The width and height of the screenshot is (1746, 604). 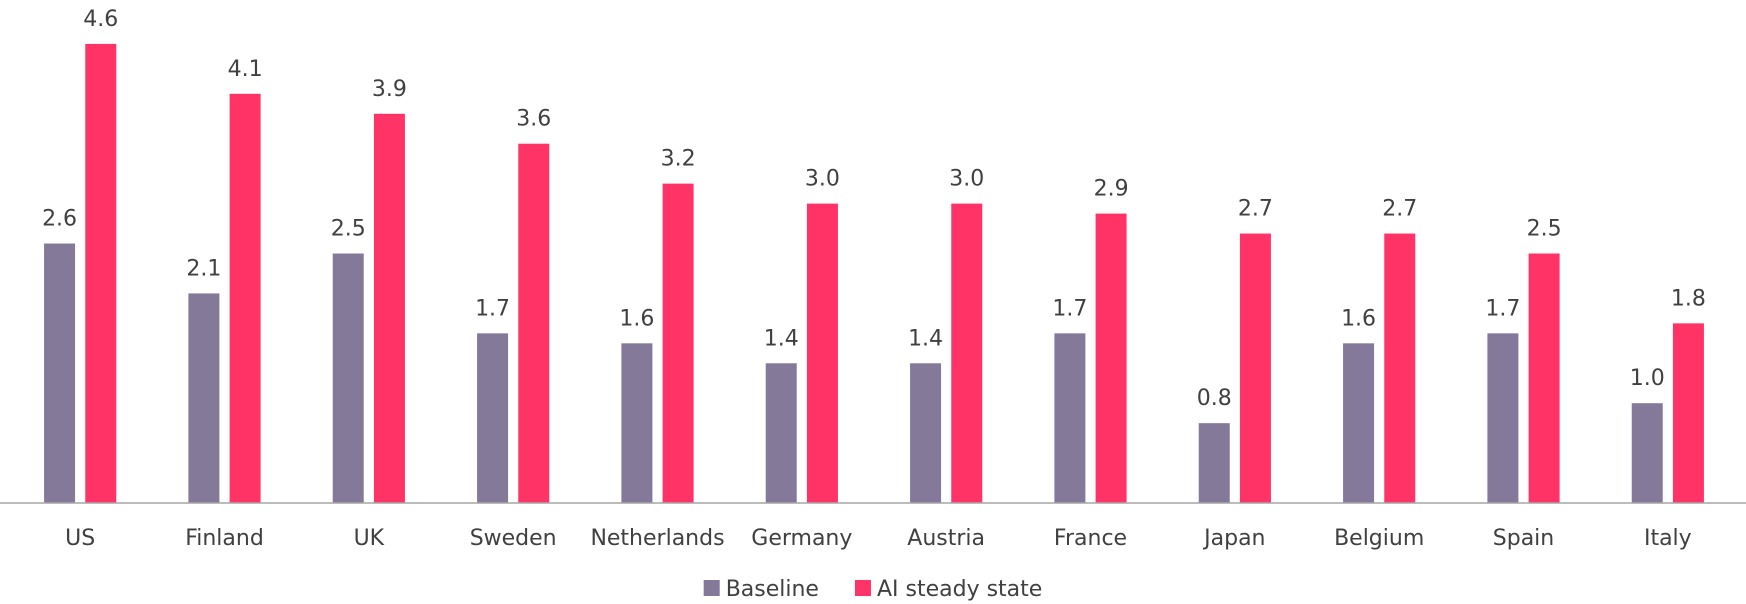 I want to click on x-tick-label: Germany, so click(x=801, y=538).